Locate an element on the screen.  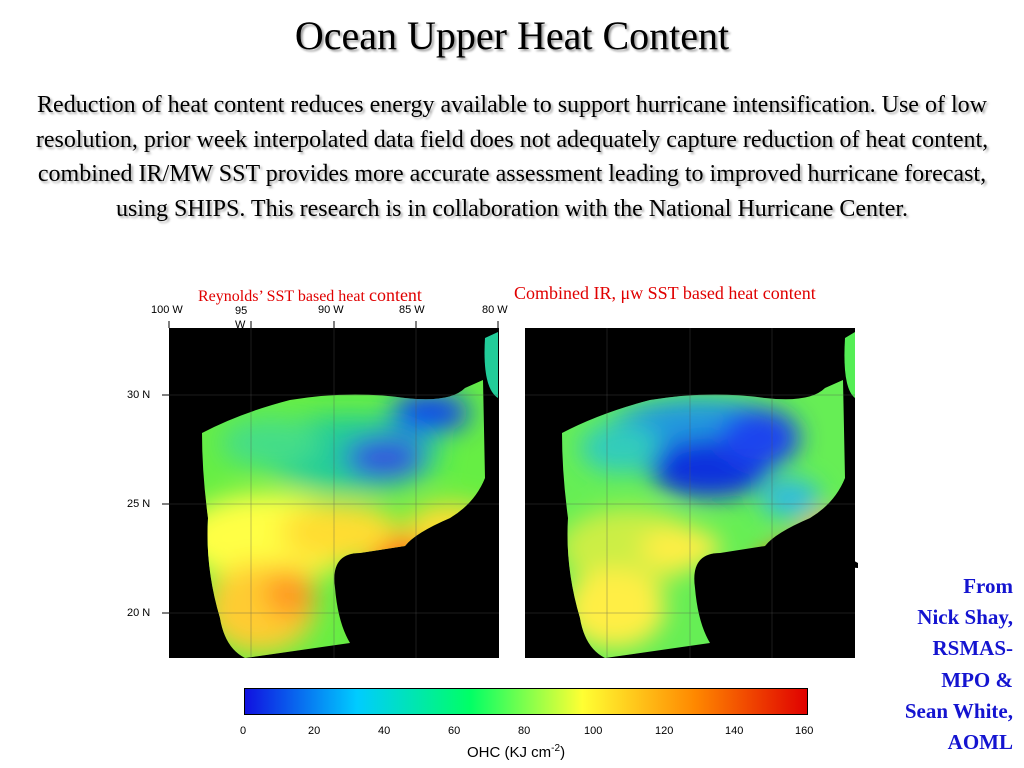
credit-line-6: AOML is located at coordinates (980, 742).